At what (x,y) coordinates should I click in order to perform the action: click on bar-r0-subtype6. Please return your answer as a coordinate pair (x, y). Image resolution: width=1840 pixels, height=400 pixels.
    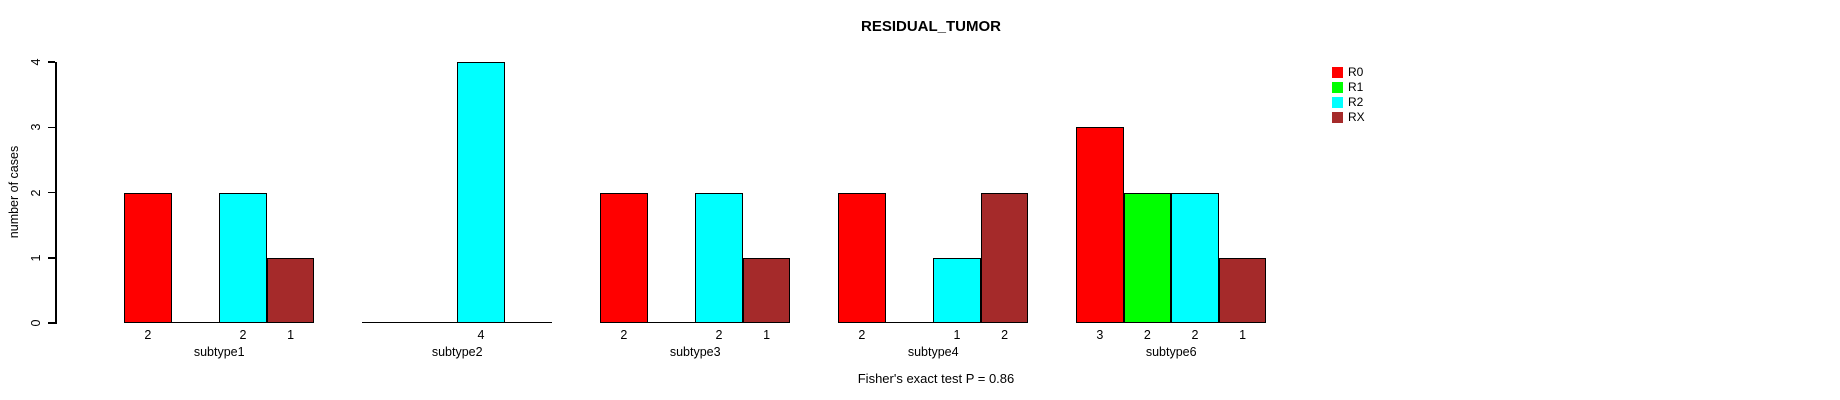
    Looking at the image, I should click on (1100, 225).